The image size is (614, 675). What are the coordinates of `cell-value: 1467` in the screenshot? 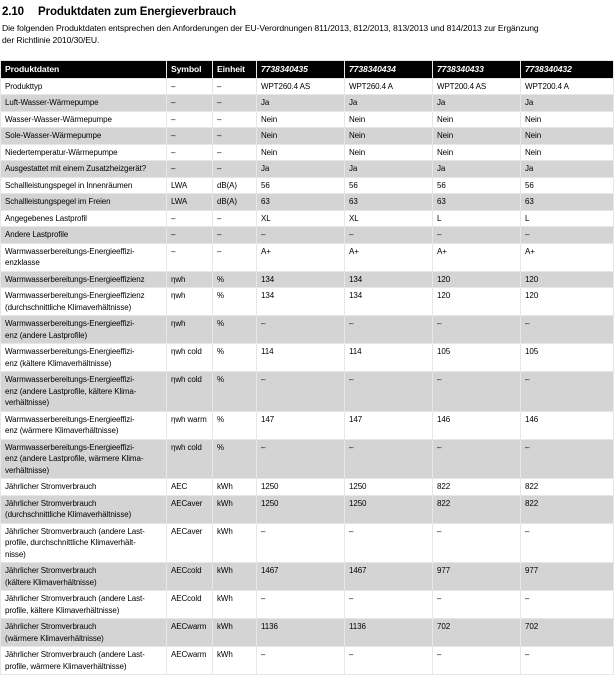 It's located at (388, 576).